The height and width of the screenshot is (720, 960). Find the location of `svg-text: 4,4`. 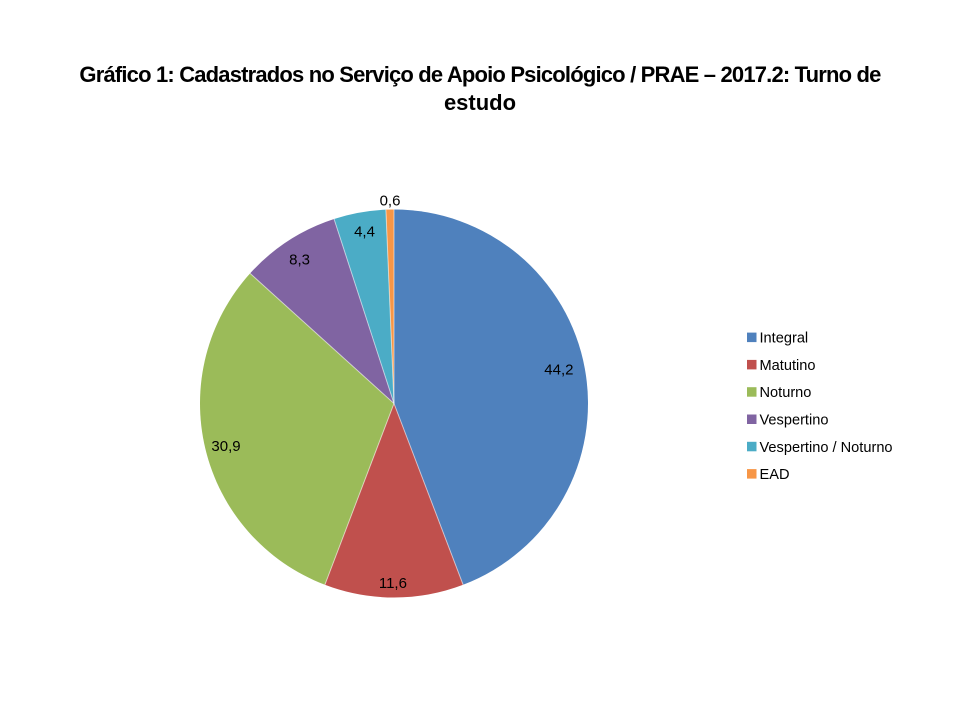

svg-text: 4,4 is located at coordinates (364, 232).